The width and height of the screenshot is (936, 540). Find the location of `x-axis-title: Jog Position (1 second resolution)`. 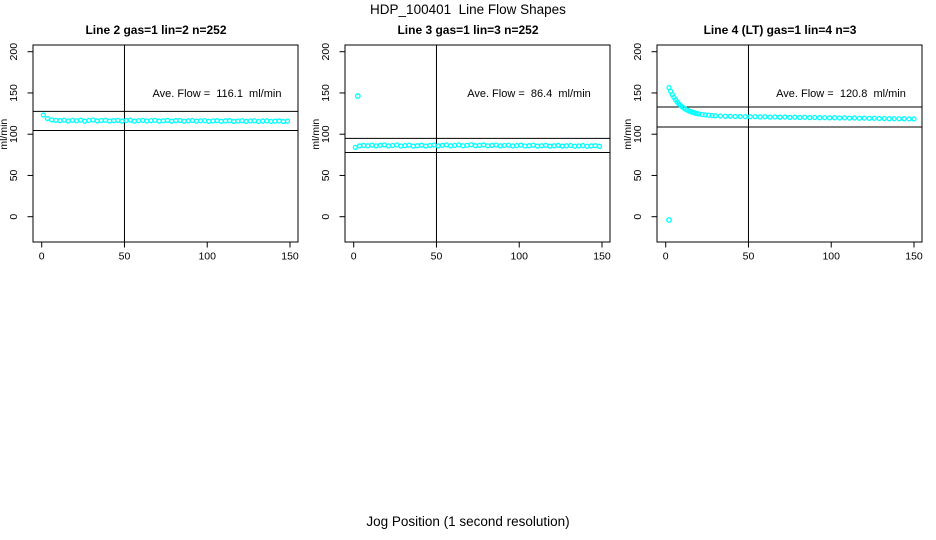

x-axis-title: Jog Position (1 second resolution) is located at coordinates (468, 521).